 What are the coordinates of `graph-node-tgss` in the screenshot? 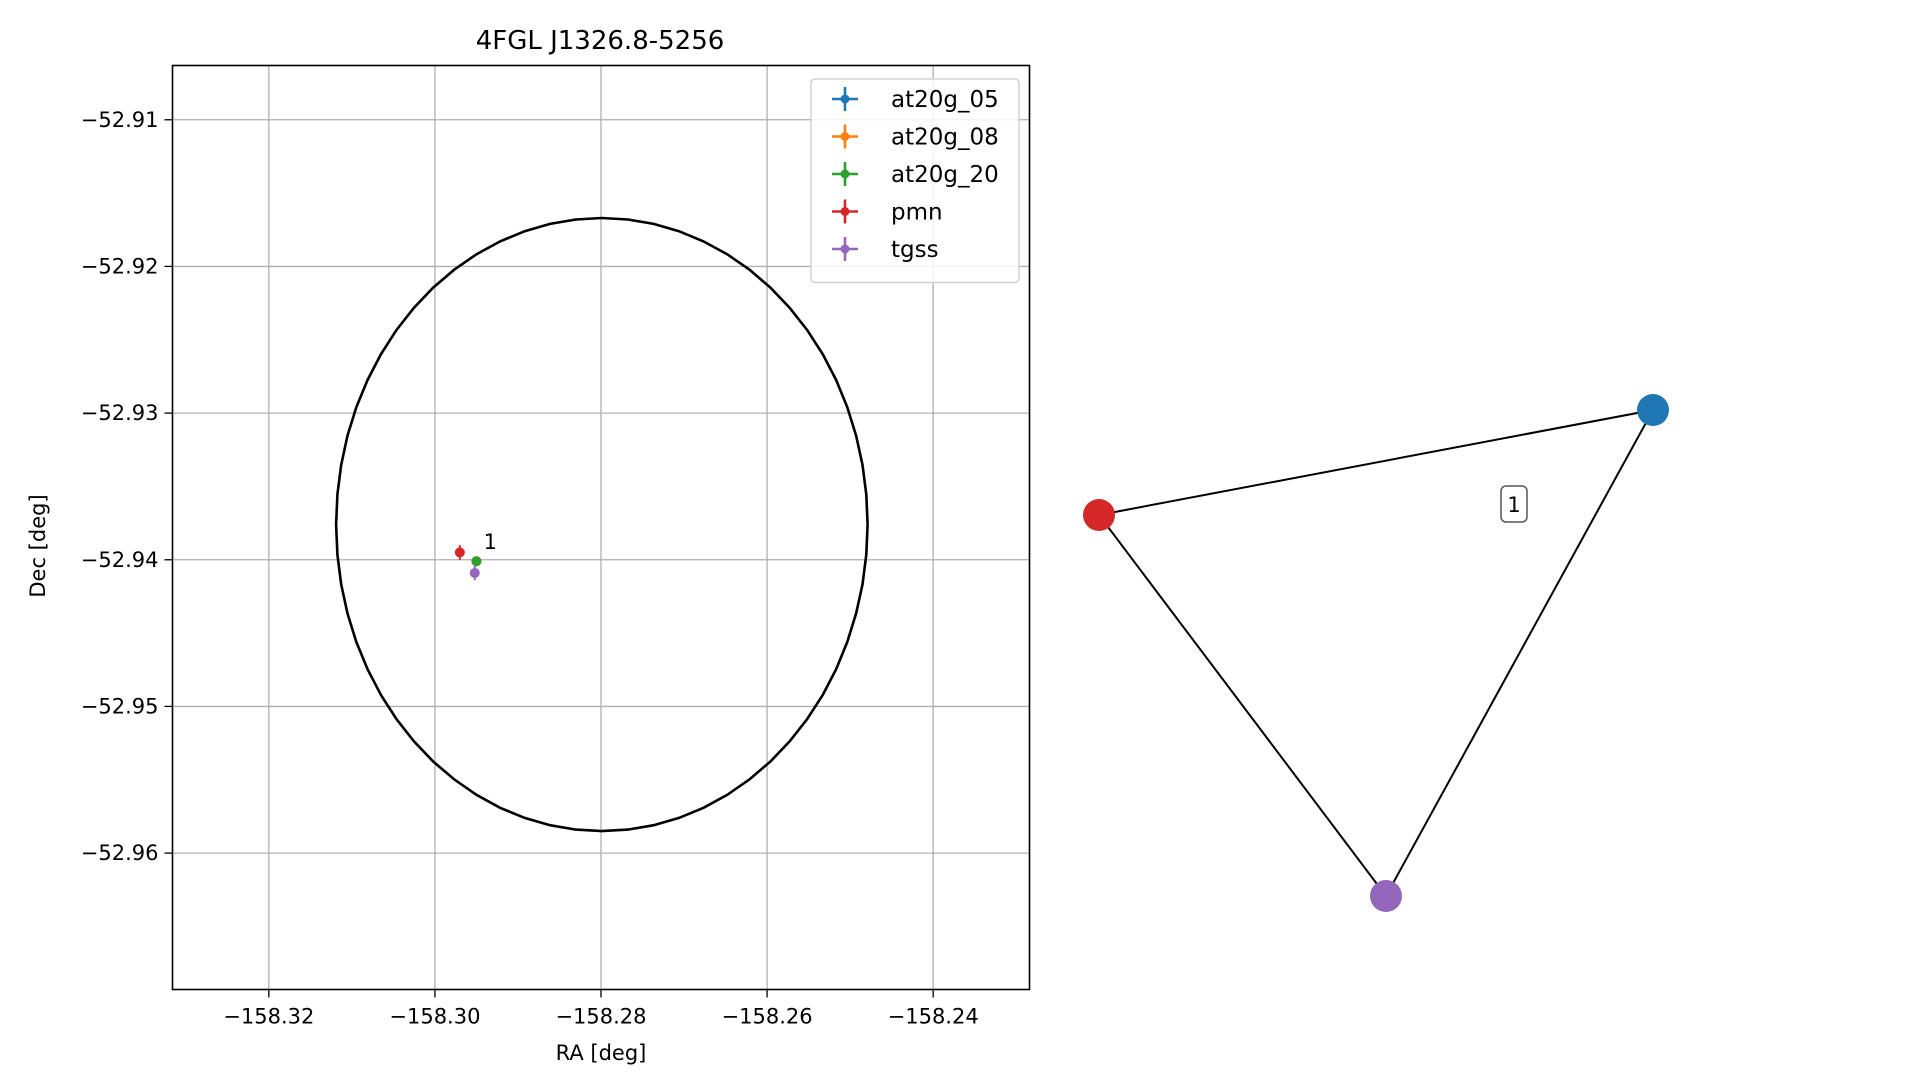 It's located at (1386, 896).